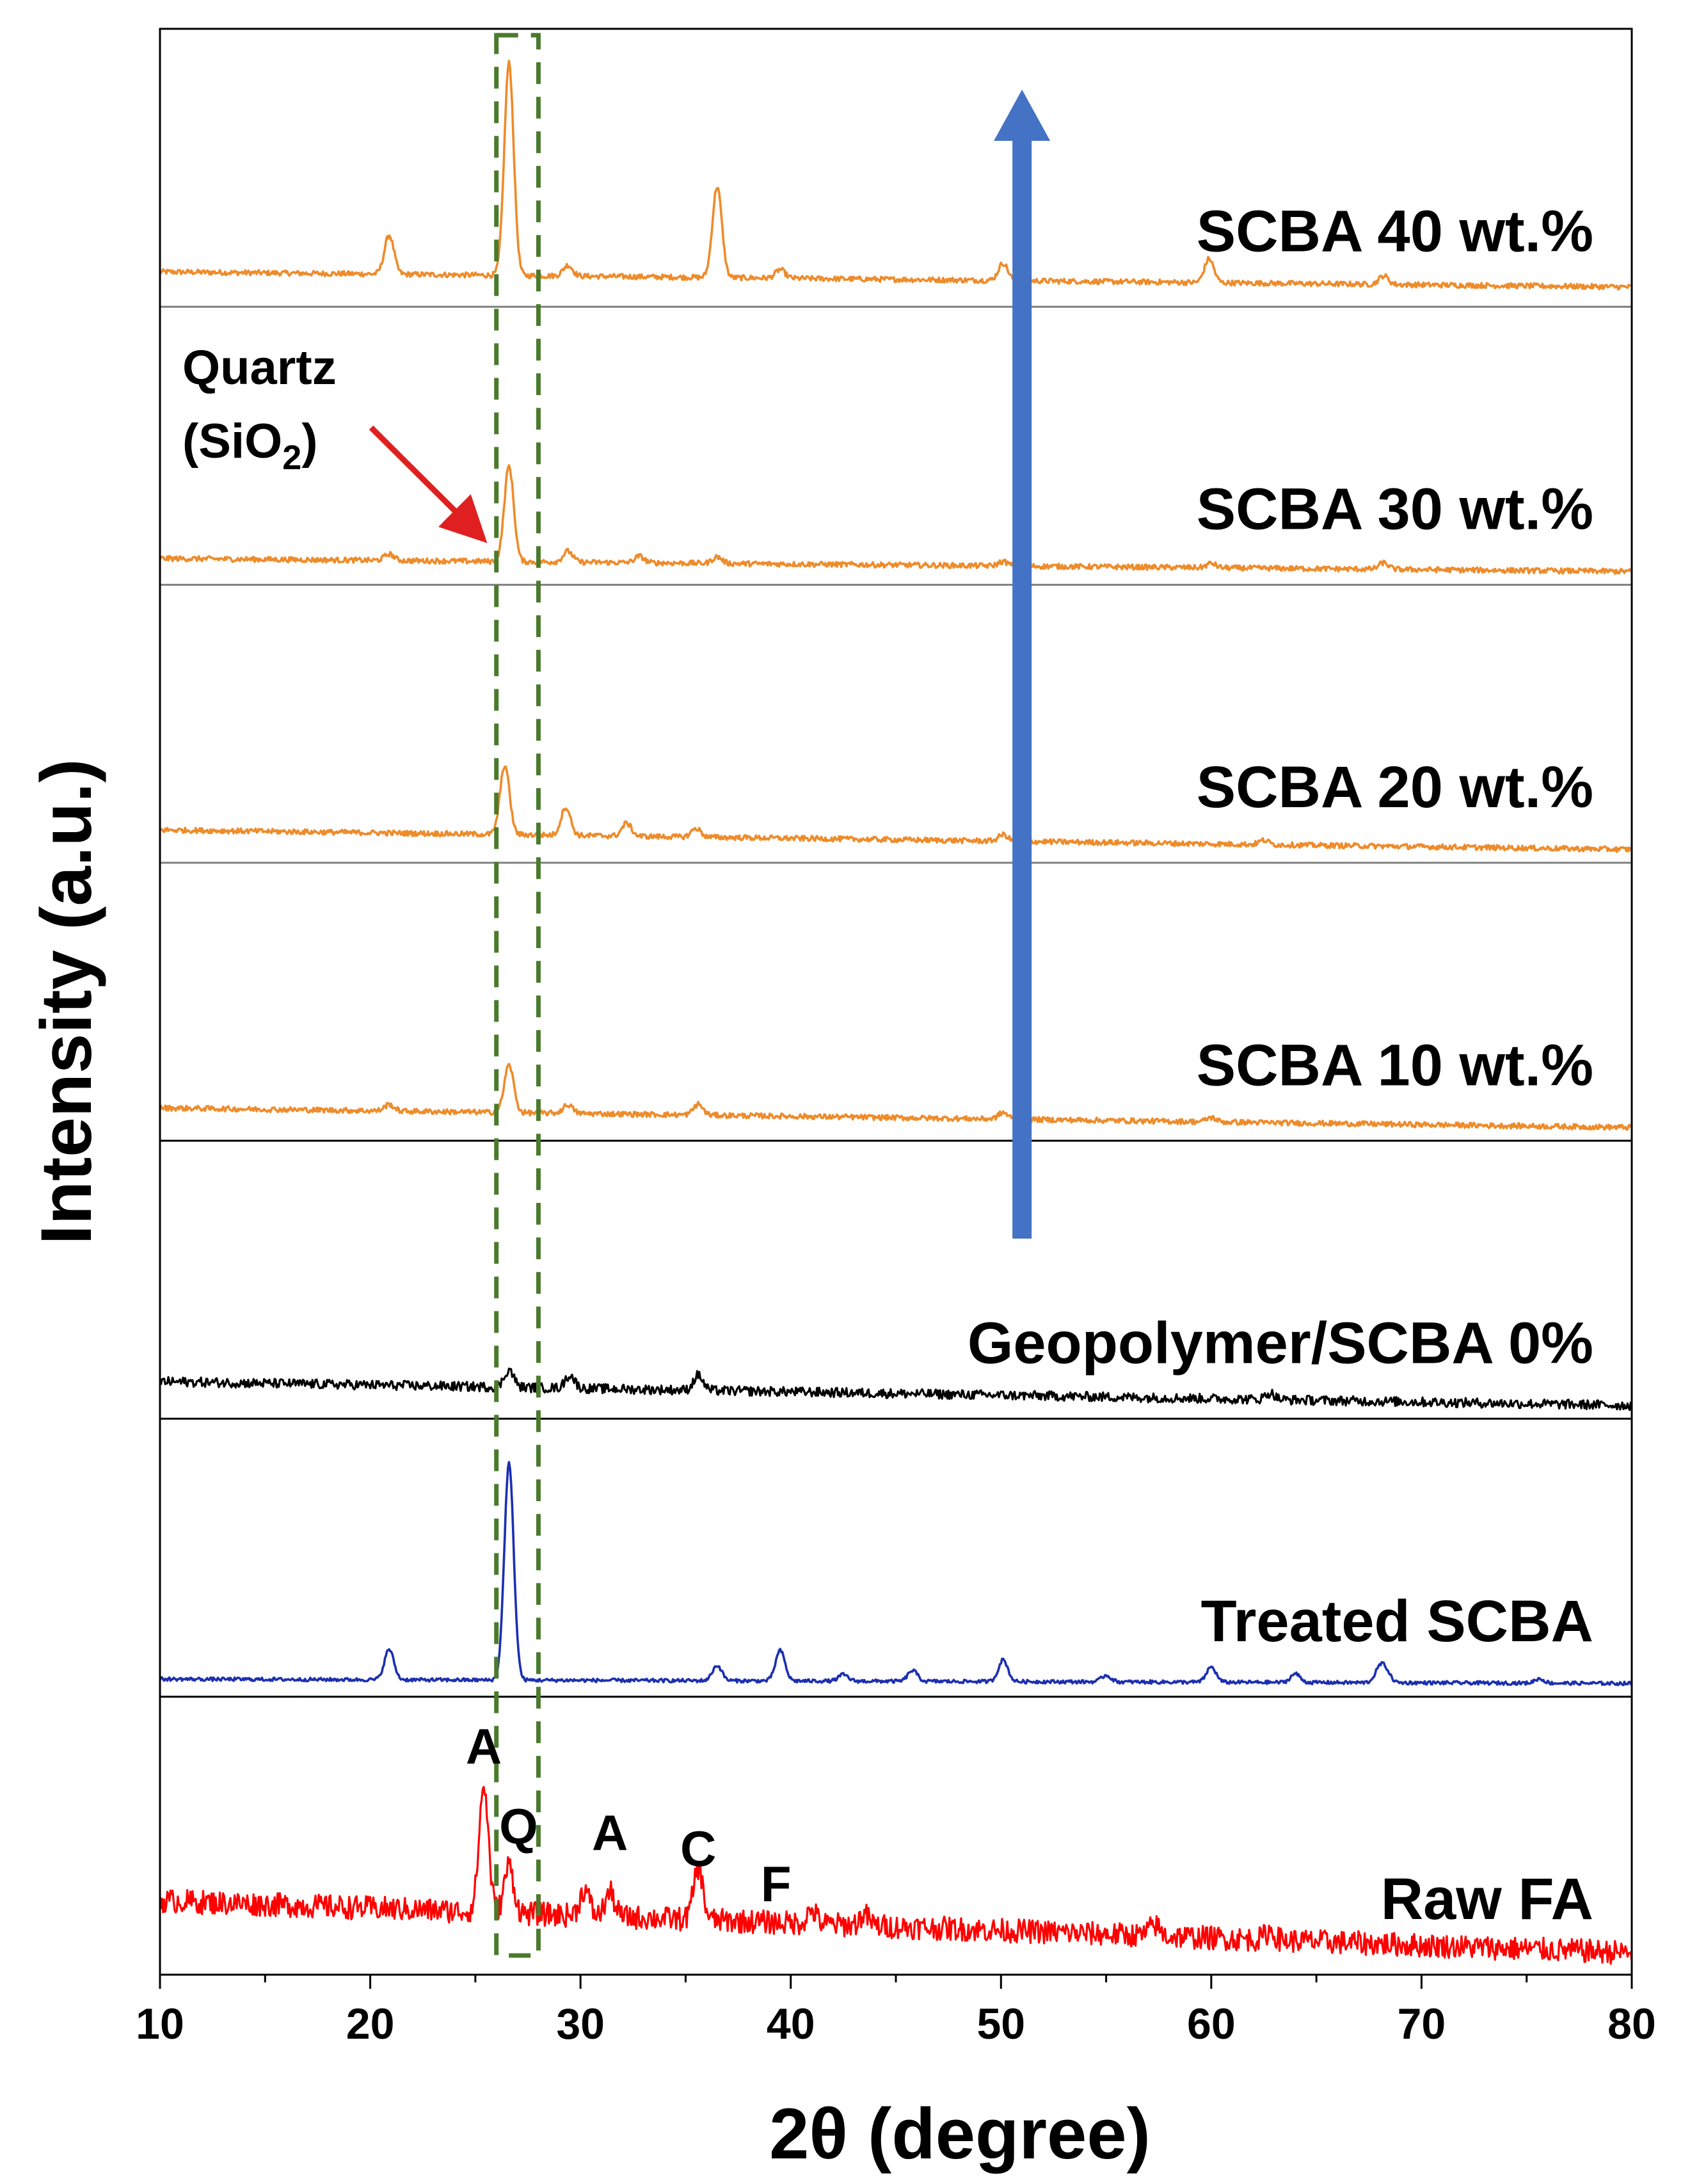  Describe the element at coordinates (1487, 1900) in the screenshot. I see `series-label: Raw FA` at that location.